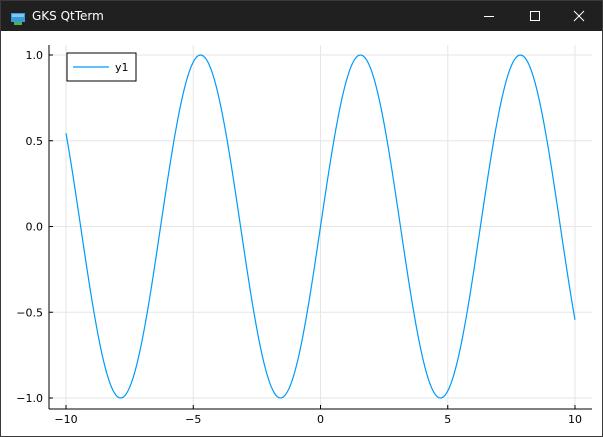 This screenshot has height=437, width=603. What do you see at coordinates (122, 67) in the screenshot?
I see `legend-label: y1` at bounding box center [122, 67].